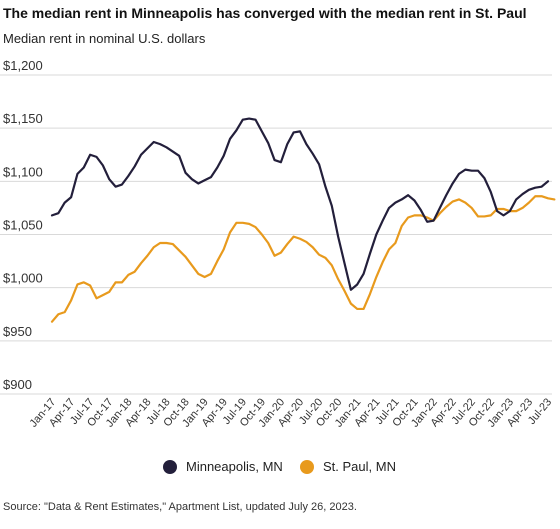 The height and width of the screenshot is (529, 560). Describe the element at coordinates (17, 384) in the screenshot. I see `y-tick-label: $900` at that location.